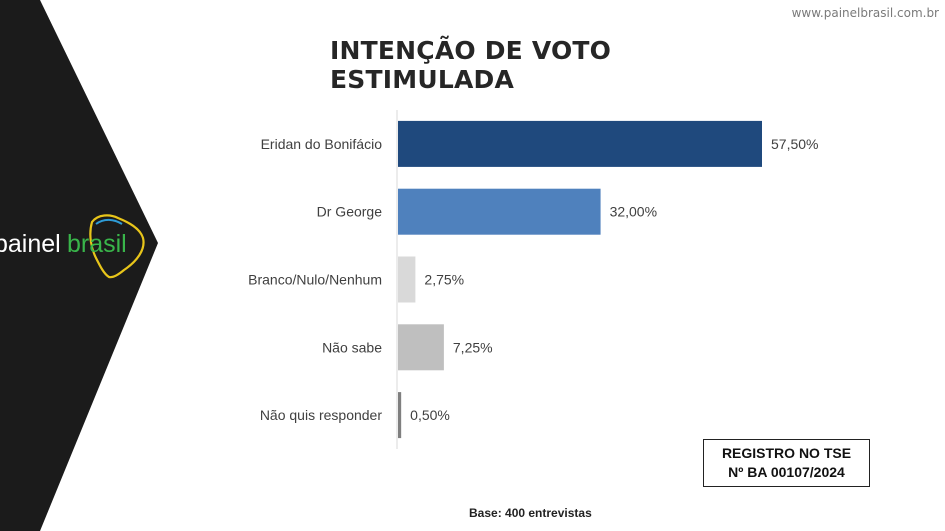 This screenshot has width=945, height=531. Describe the element at coordinates (786, 463) in the screenshot. I see `tse-registration-box: REGISTRO NO TSE Nº BA 00107/2024` at that location.